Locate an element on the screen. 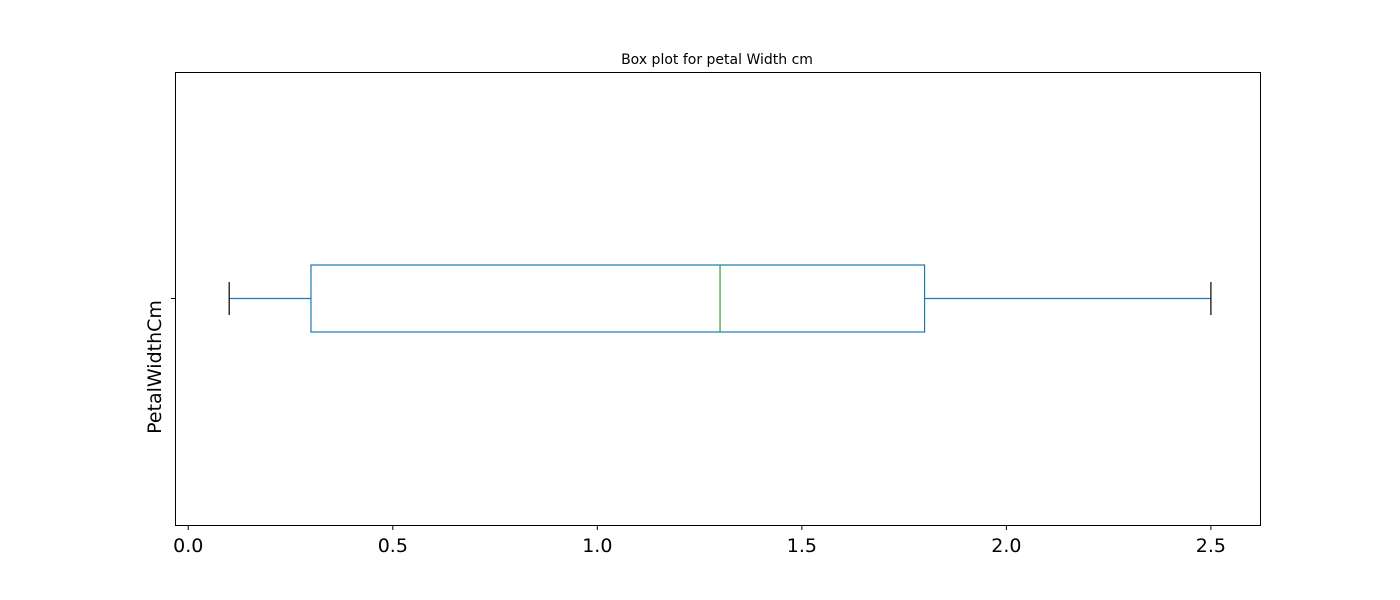  x-tick-label: 1.0 is located at coordinates (597, 546).